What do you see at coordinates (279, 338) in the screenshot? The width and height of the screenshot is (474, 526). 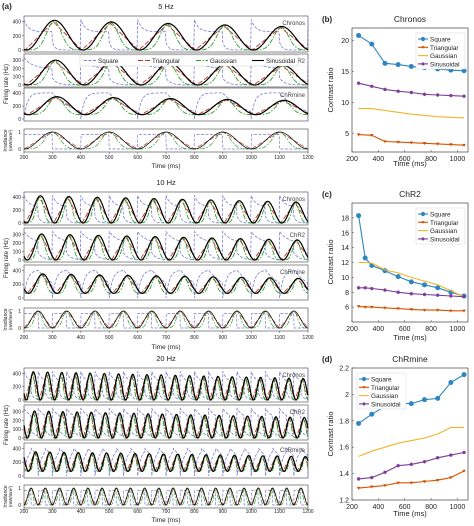 I see `xtick-label: 1100` at bounding box center [279, 338].